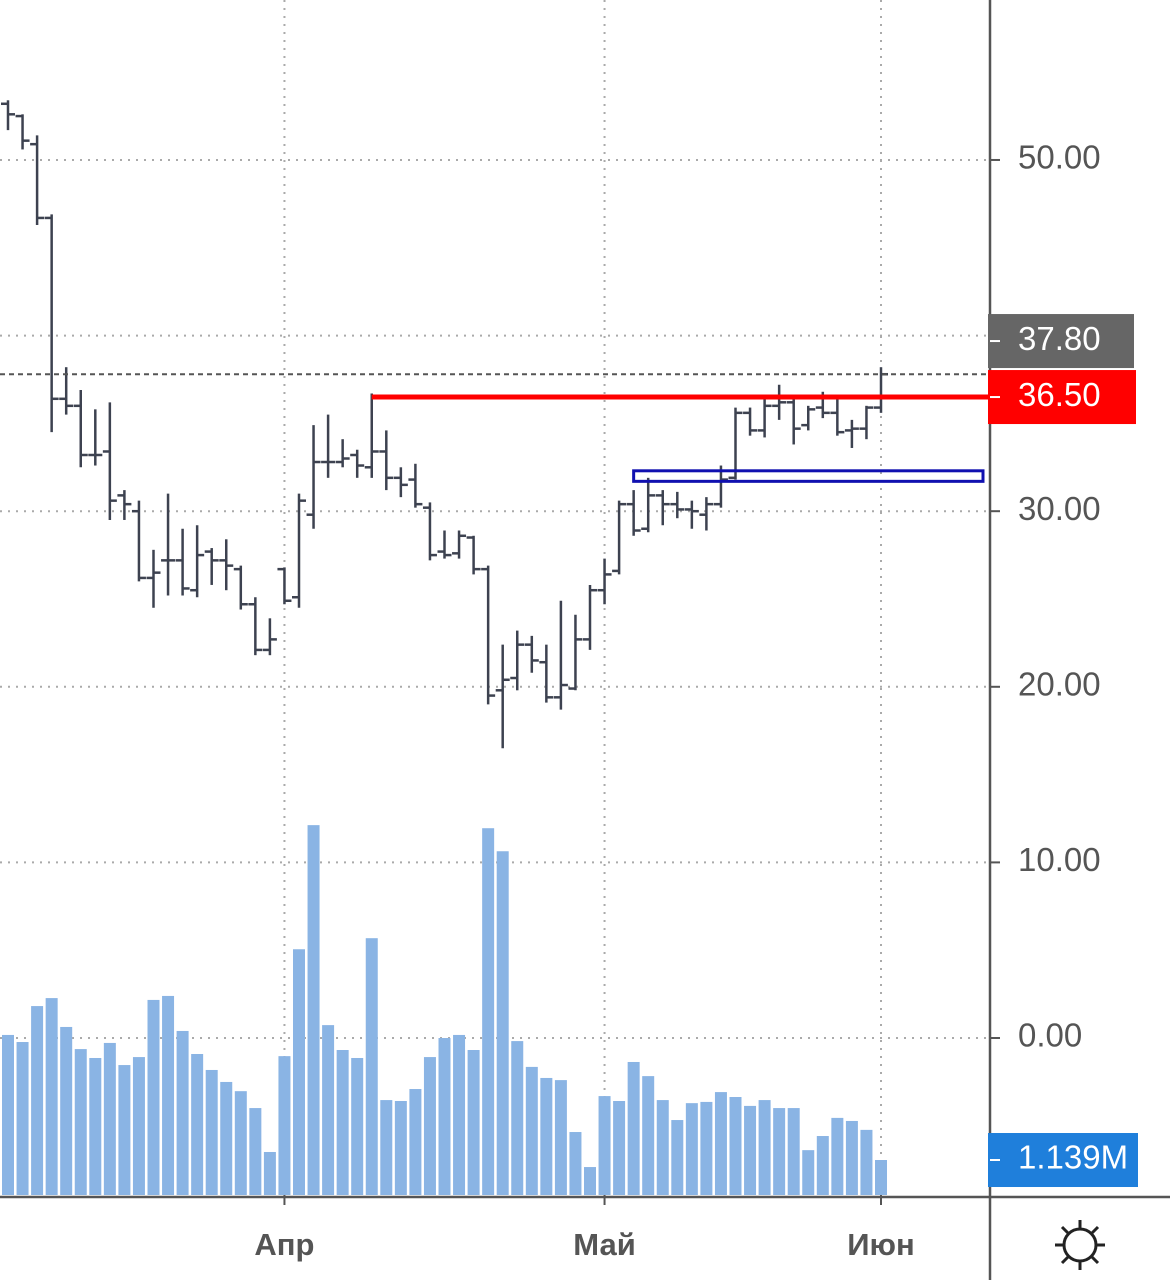  Describe the element at coordinates (880, 1244) in the screenshot. I see `x-tick-label: Июн` at that location.